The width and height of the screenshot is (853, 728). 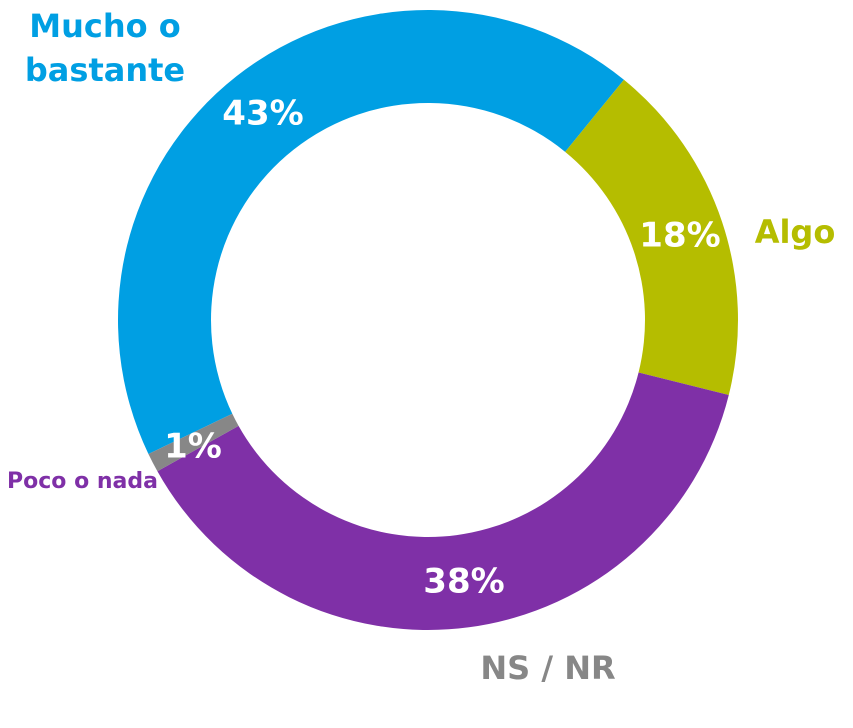 I want to click on value-label: 43%, so click(x=262, y=114).